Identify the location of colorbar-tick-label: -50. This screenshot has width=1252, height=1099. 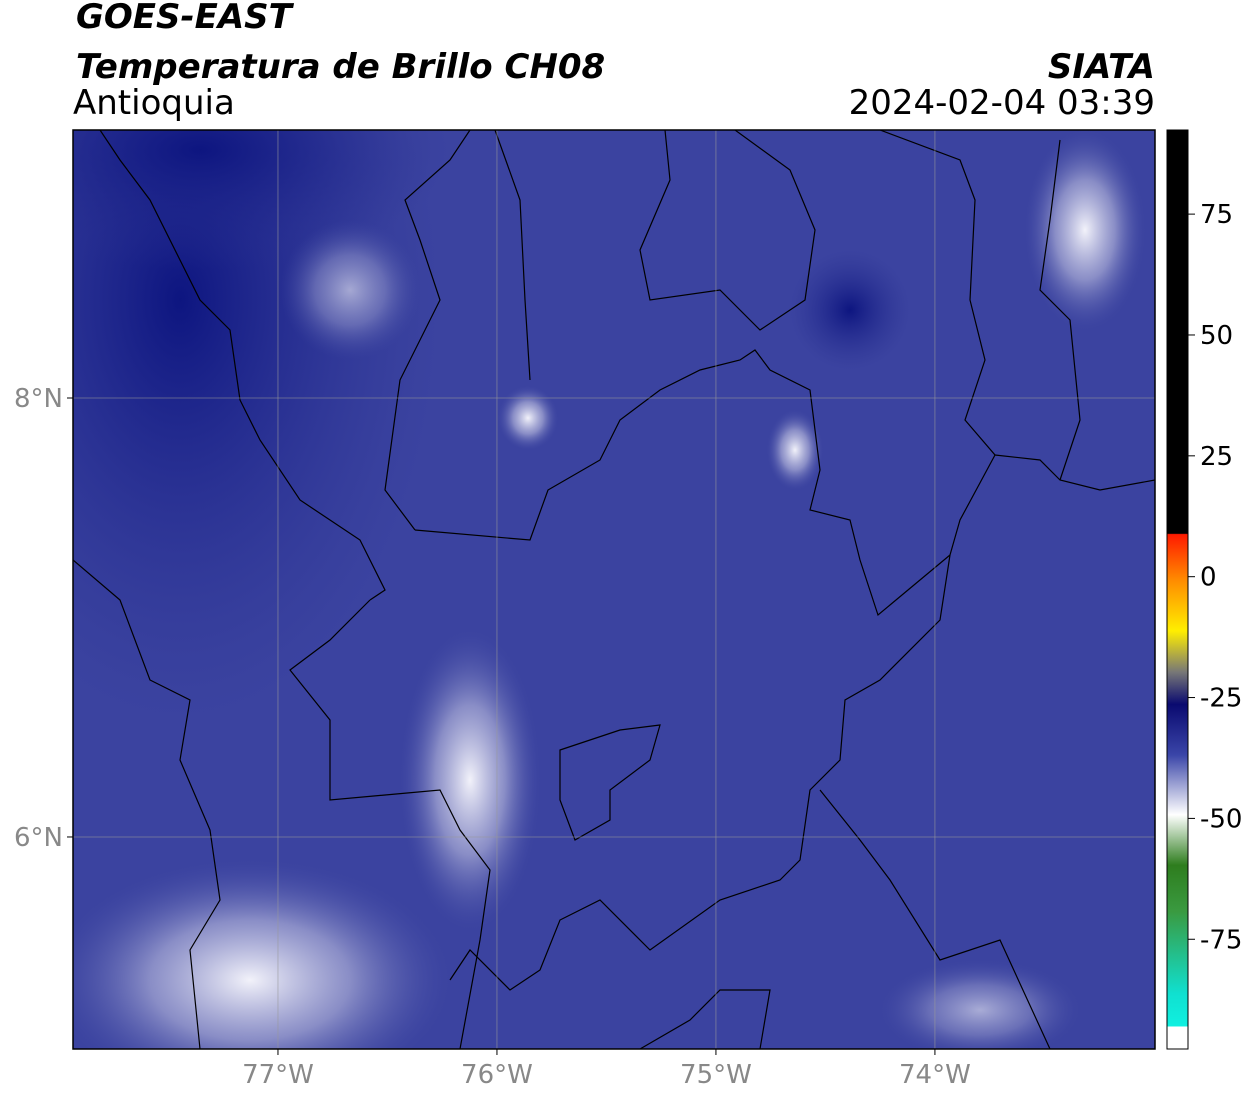
(1221, 819).